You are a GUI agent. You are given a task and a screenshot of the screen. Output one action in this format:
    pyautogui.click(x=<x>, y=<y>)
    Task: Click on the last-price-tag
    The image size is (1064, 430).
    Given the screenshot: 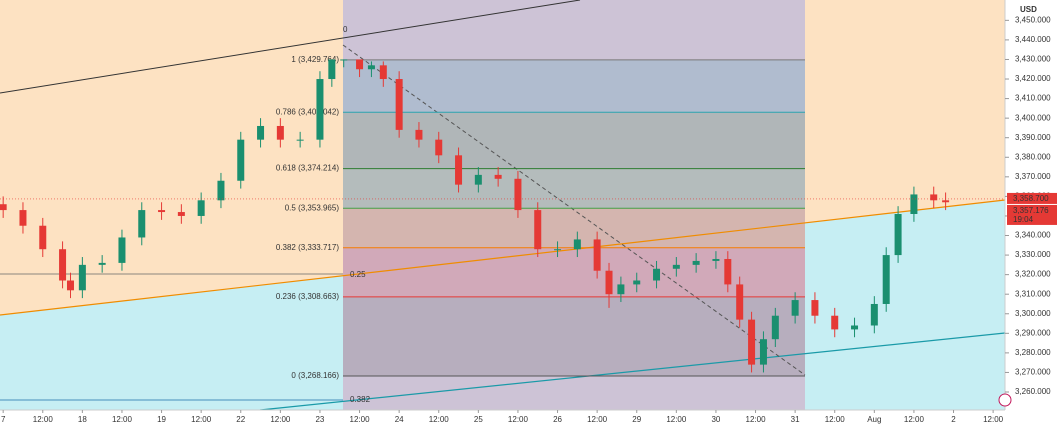 What is the action you would take?
    pyautogui.click(x=1032, y=198)
    